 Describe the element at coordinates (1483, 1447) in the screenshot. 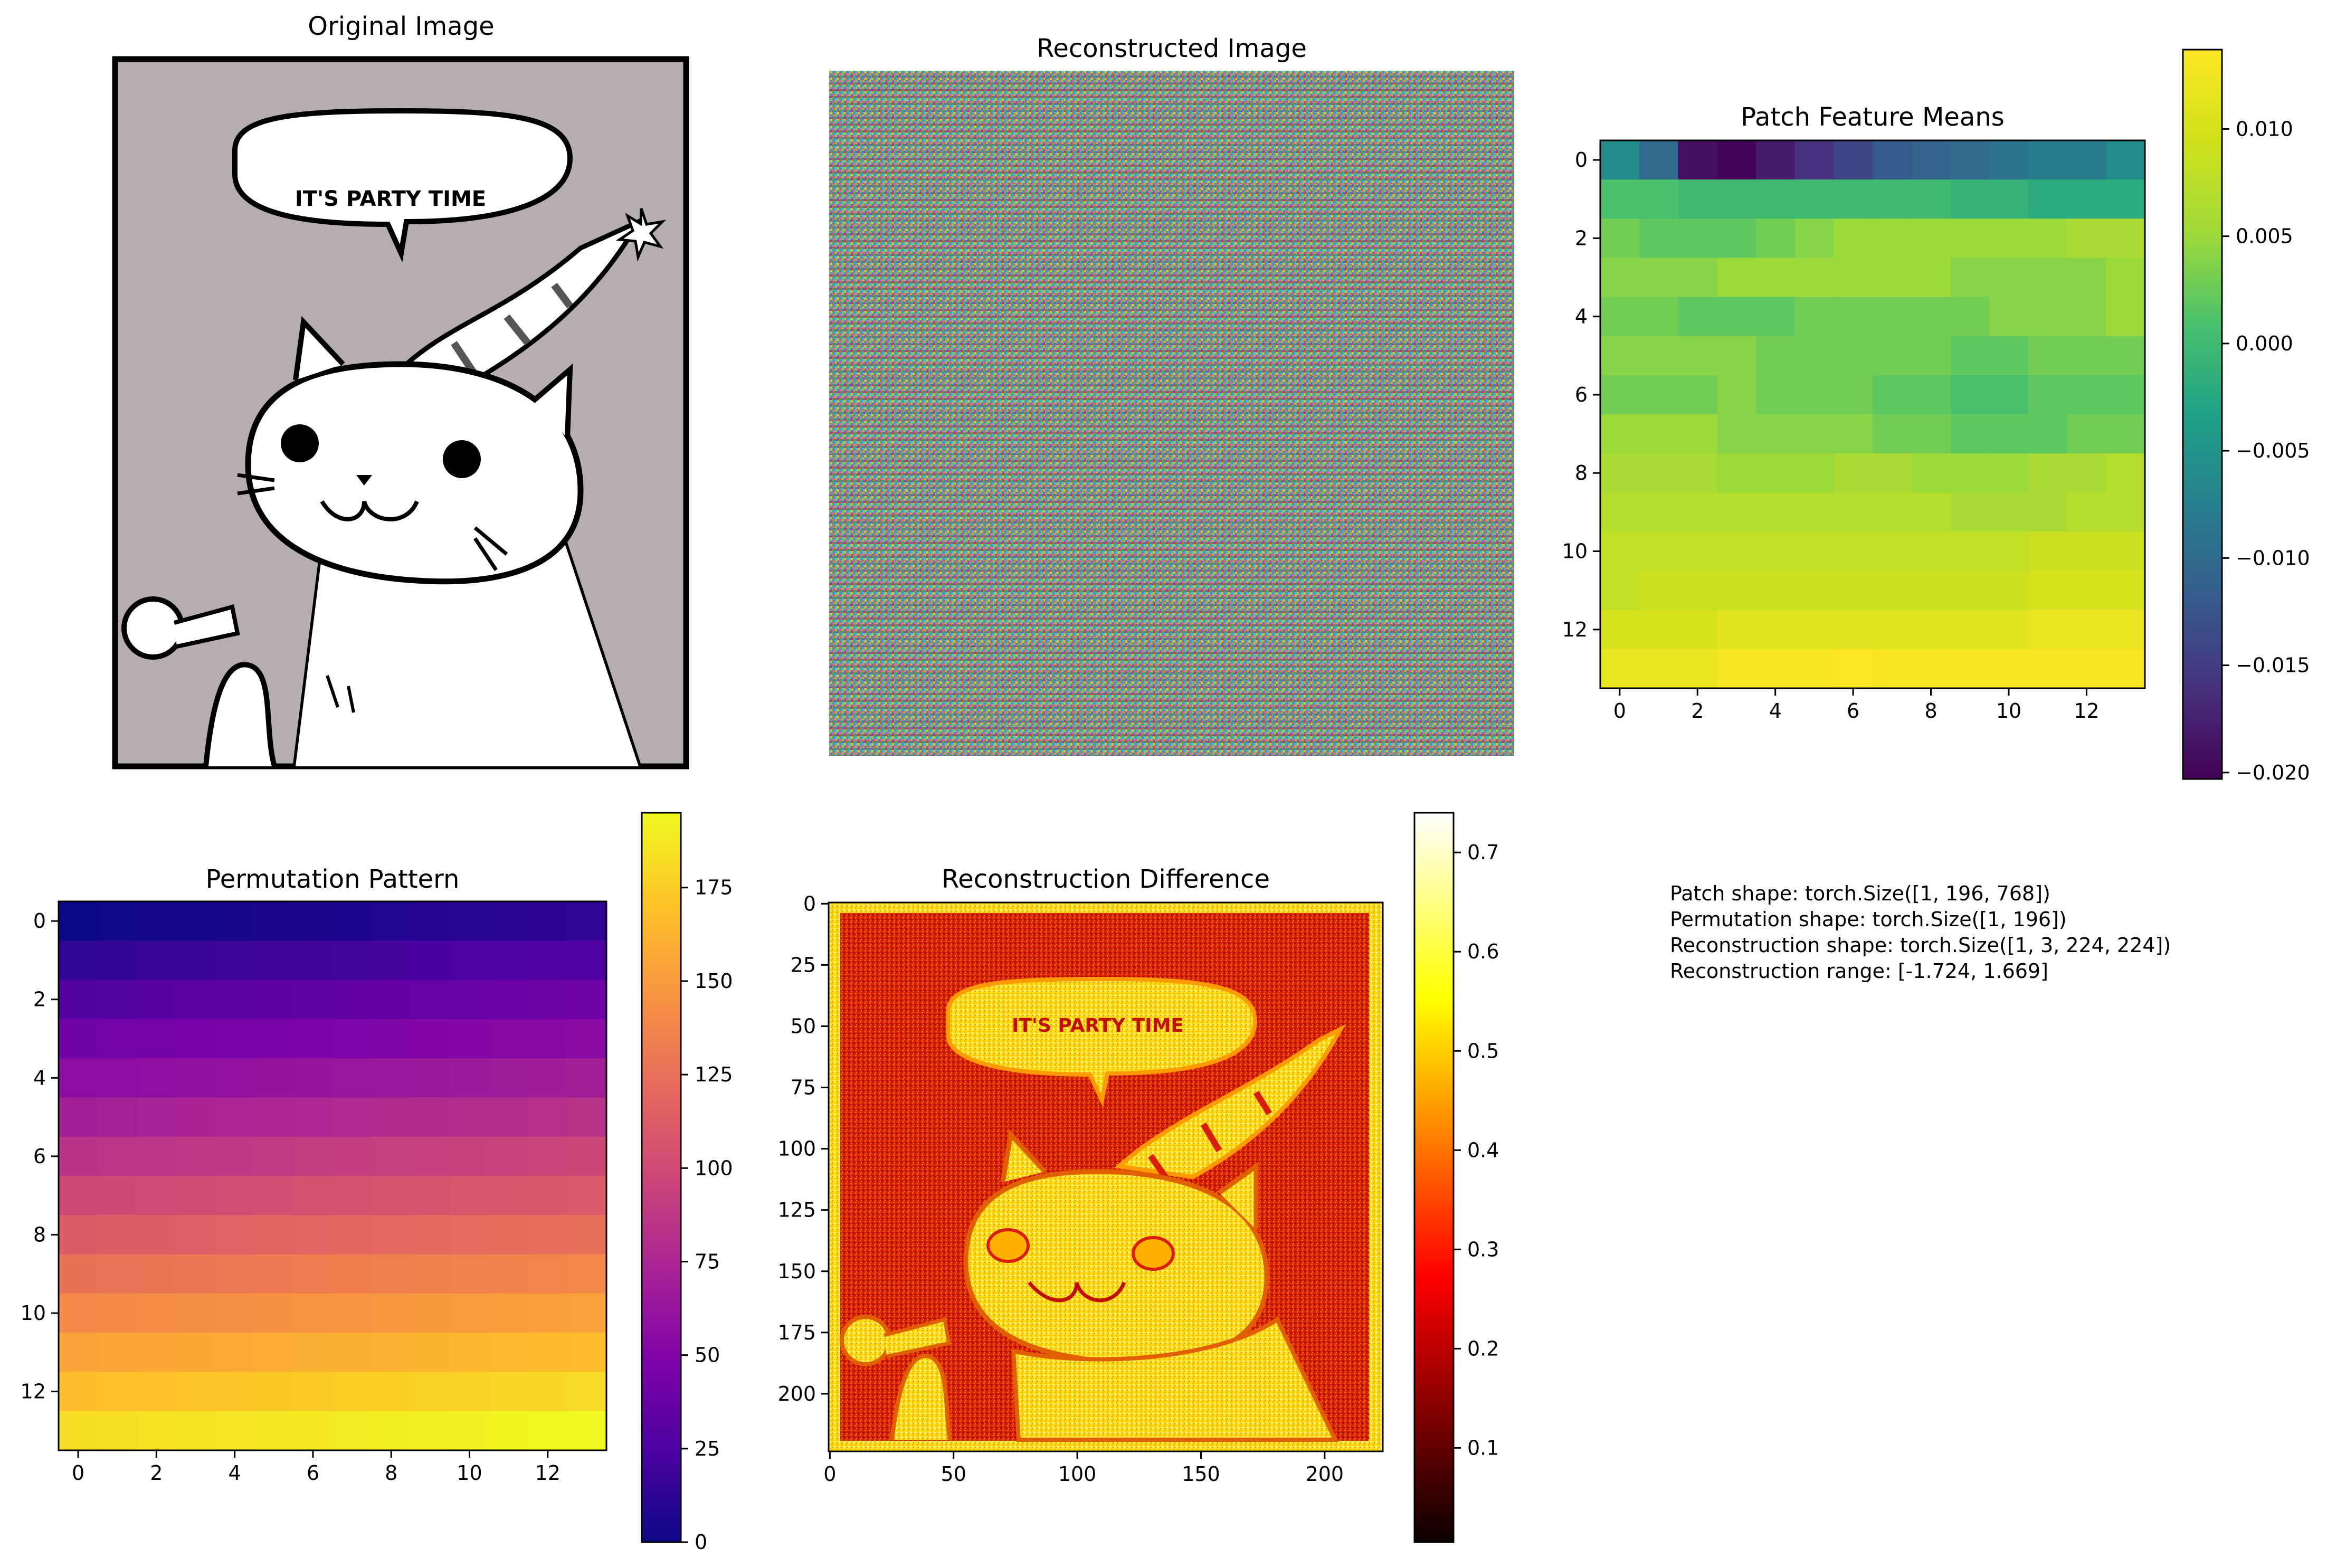

I see `colorbar-tick-label: 0.1` at that location.